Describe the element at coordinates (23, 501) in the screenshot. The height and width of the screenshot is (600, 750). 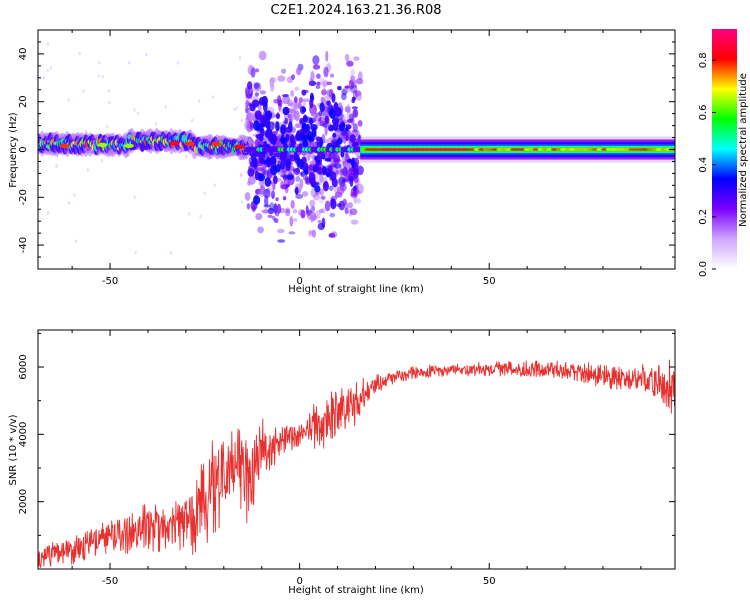
I see `snr-y-tick-label: 2000` at that location.